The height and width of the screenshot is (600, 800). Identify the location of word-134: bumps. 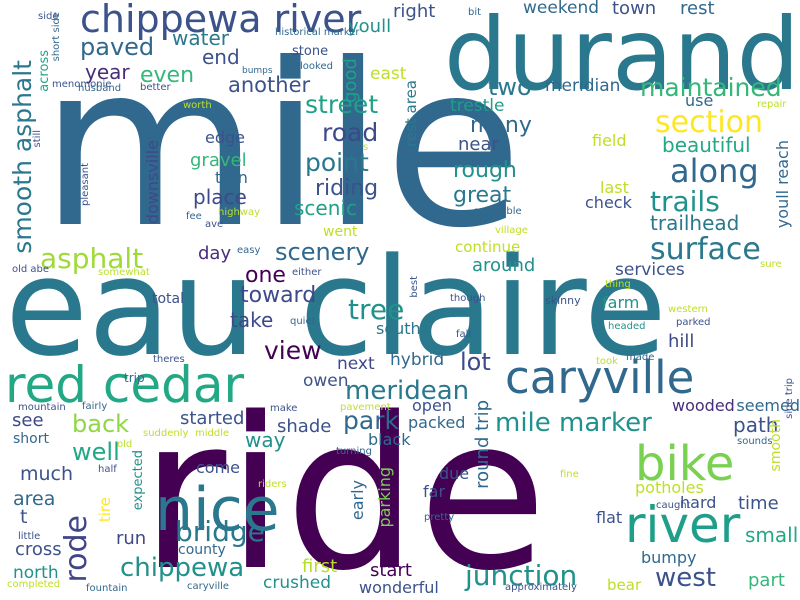
(257, 71).